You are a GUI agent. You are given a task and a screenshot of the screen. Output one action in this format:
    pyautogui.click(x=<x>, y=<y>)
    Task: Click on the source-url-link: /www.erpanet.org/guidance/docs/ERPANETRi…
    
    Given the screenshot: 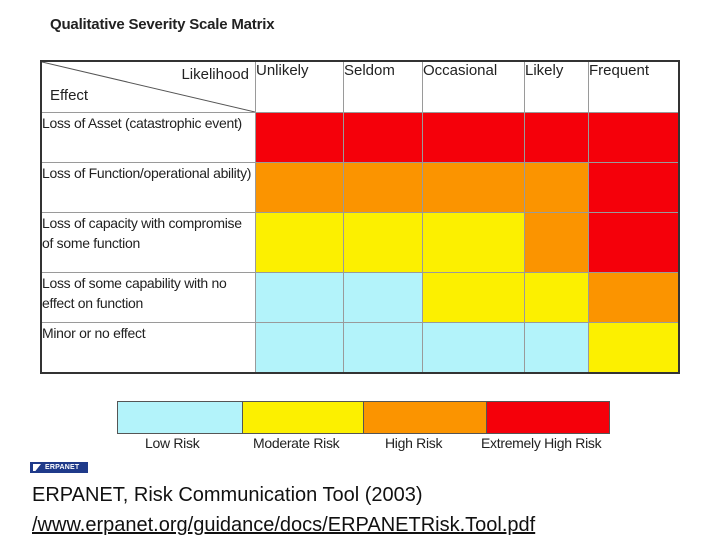 What is the action you would take?
    pyautogui.click(x=284, y=525)
    